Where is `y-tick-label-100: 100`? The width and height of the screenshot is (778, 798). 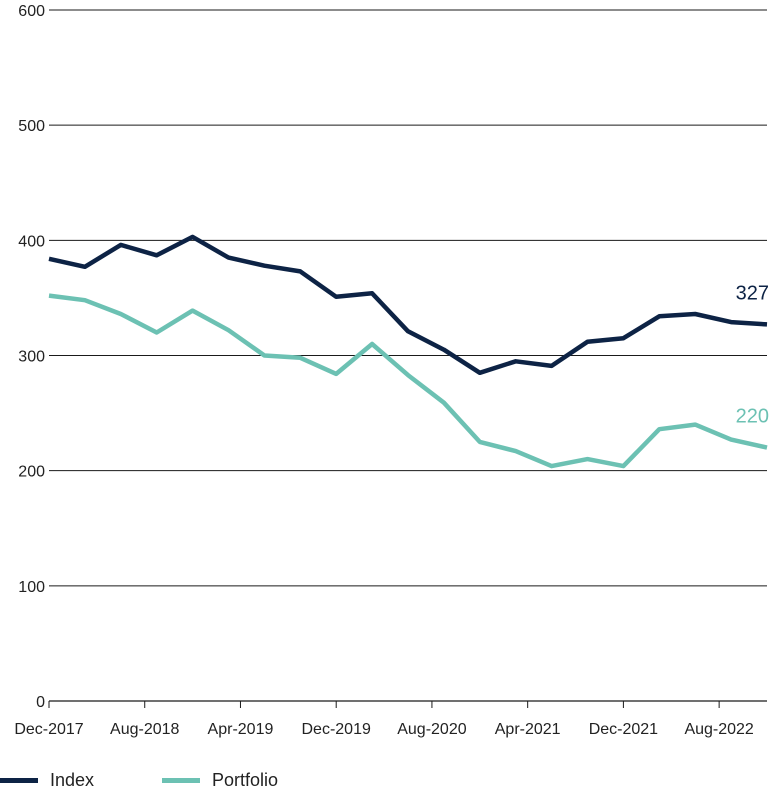 y-tick-label-100: 100 is located at coordinates (31, 587).